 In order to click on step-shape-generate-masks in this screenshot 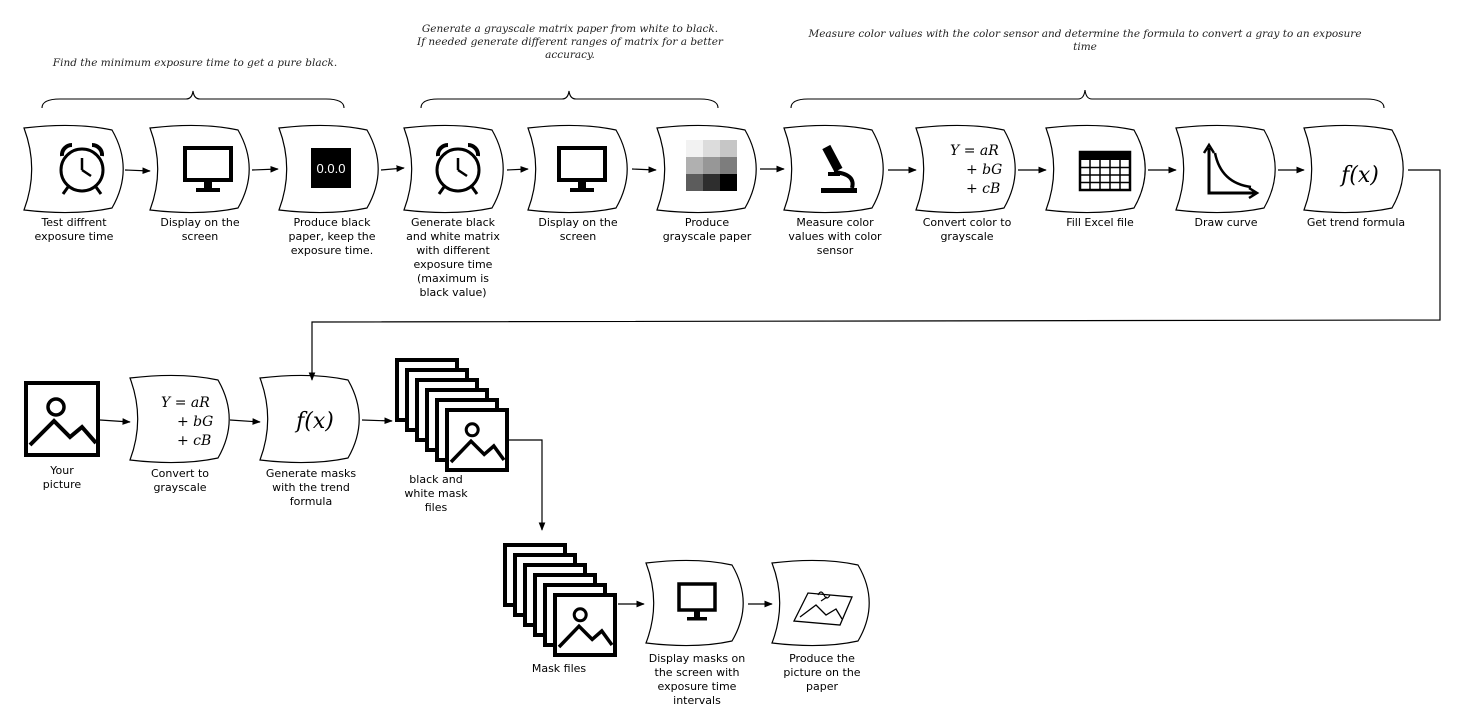, I will do `click(309, 419)`.